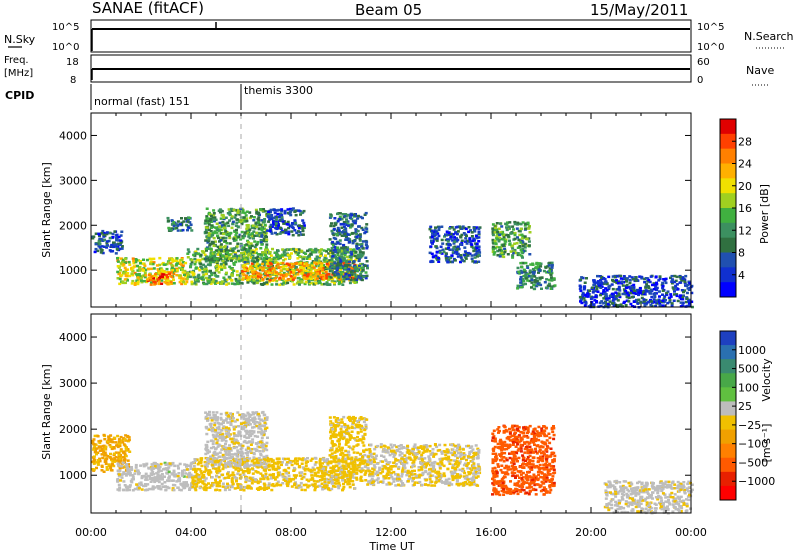  What do you see at coordinates (710, 47) in the screenshot?
I see `nsearch-tick-bottom: 10^0` at bounding box center [710, 47].